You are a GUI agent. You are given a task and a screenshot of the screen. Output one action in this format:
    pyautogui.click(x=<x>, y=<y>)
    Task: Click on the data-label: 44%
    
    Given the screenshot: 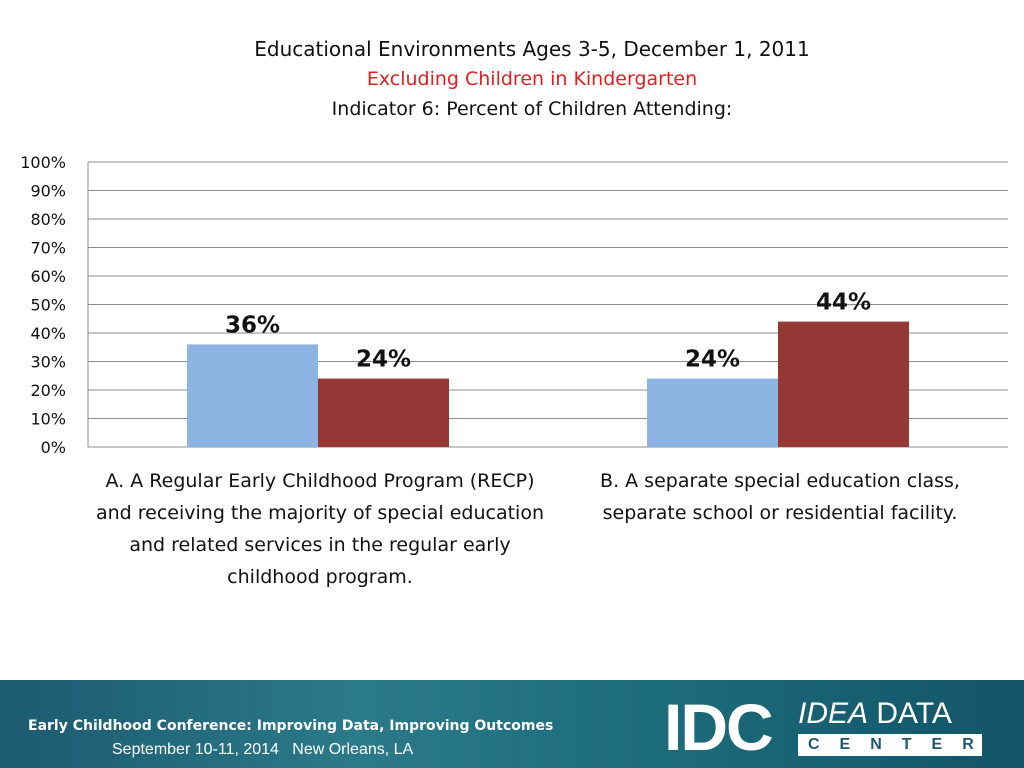 What is the action you would take?
    pyautogui.click(x=843, y=303)
    